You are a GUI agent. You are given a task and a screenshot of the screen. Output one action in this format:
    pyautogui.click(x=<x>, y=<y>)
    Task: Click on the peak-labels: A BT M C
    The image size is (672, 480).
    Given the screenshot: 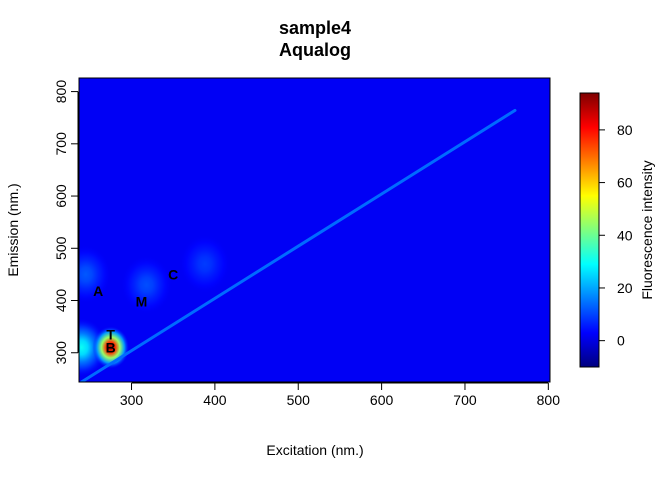 What is the action you would take?
    pyautogui.click(x=135, y=310)
    